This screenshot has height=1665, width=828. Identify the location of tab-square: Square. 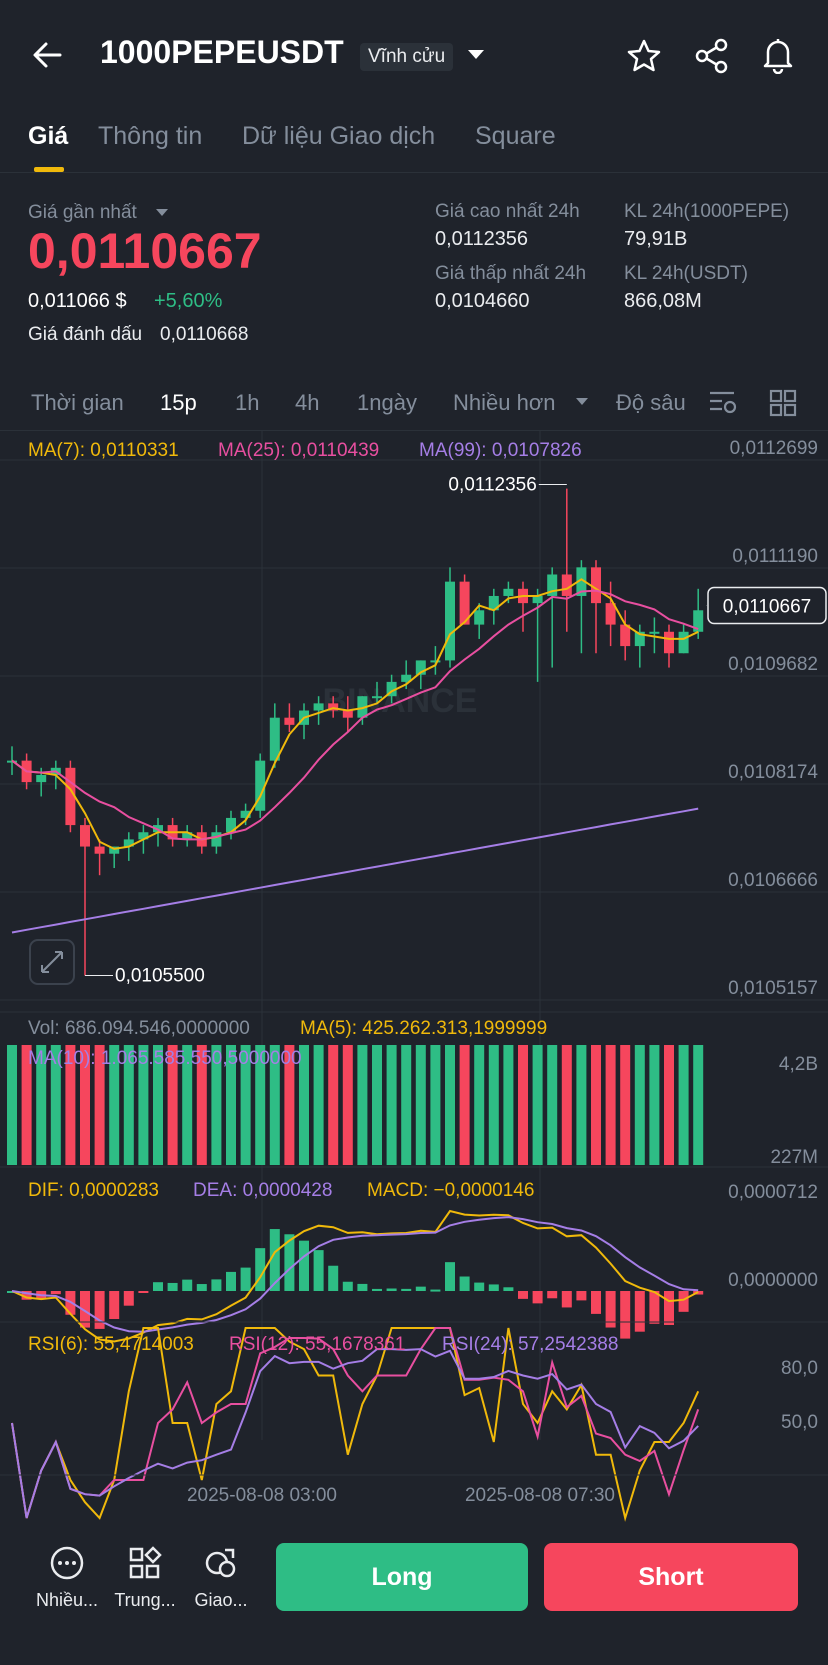
(515, 136).